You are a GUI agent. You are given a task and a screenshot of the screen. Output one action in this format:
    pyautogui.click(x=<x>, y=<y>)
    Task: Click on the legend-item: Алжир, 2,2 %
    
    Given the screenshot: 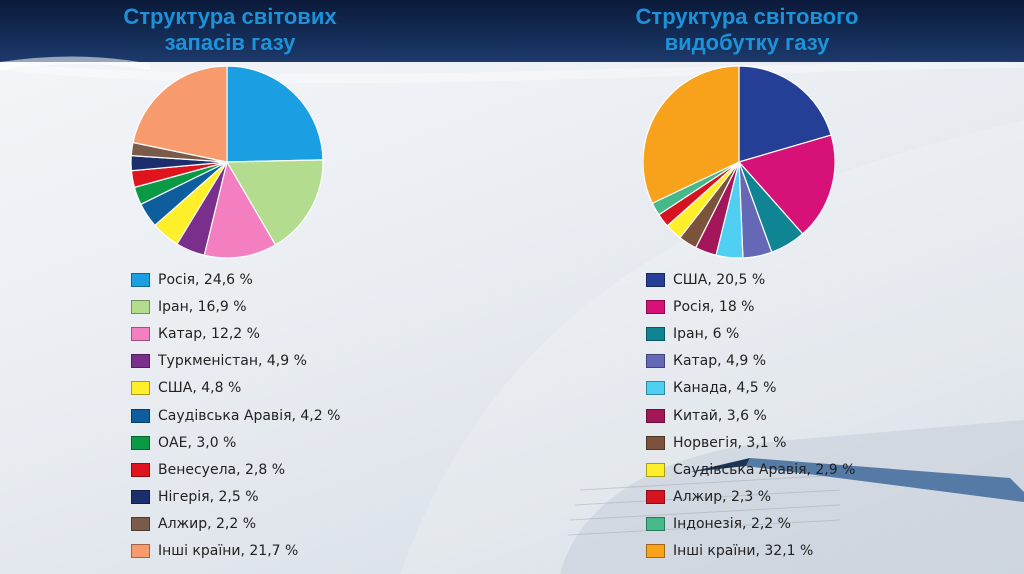 What is the action you would take?
    pyautogui.click(x=235, y=524)
    